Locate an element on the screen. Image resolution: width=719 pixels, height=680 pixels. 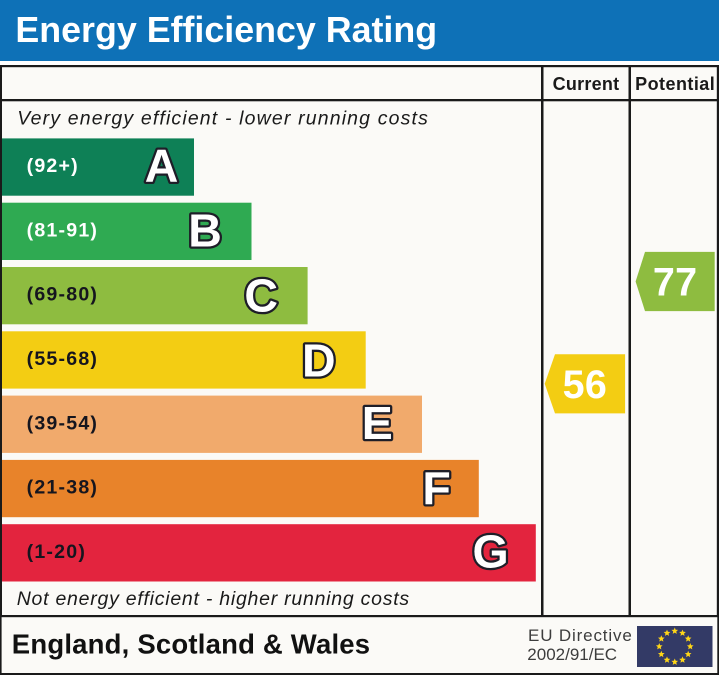
svg-text: 56 is located at coordinates (585, 385).